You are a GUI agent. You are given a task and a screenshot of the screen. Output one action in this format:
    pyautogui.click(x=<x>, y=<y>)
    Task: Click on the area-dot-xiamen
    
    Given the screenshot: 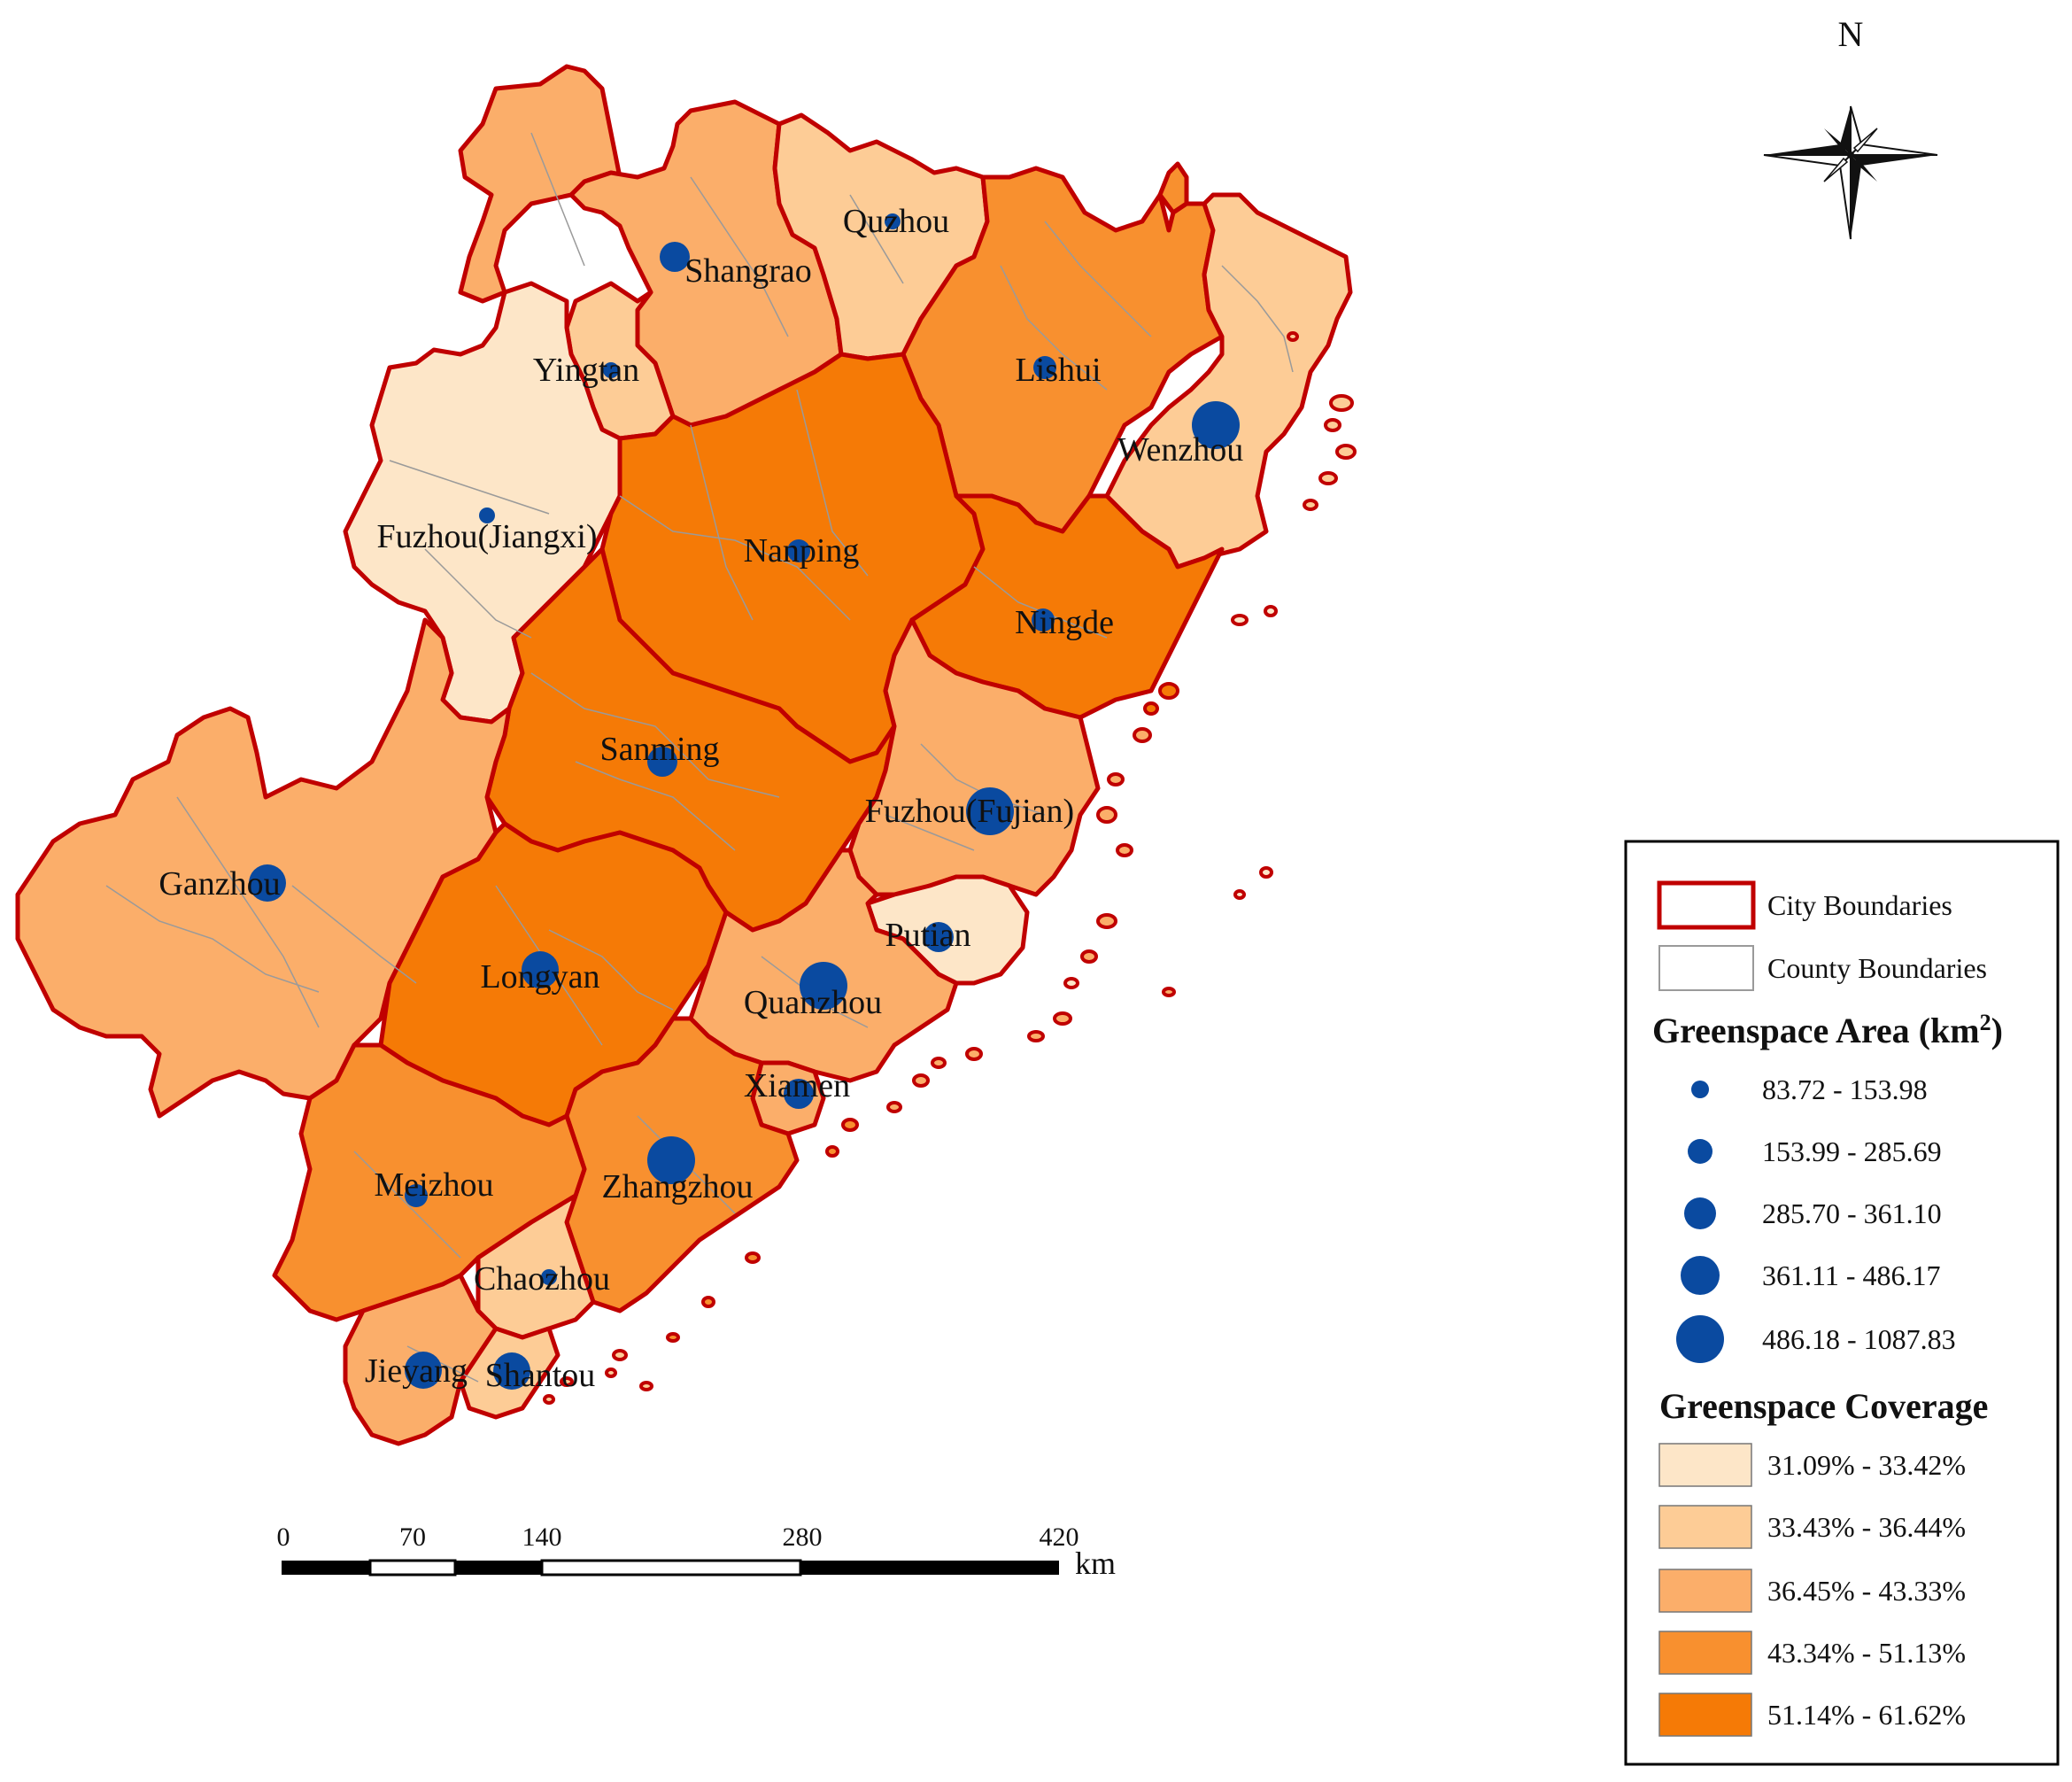 What is the action you would take?
    pyautogui.click(x=799, y=1094)
    